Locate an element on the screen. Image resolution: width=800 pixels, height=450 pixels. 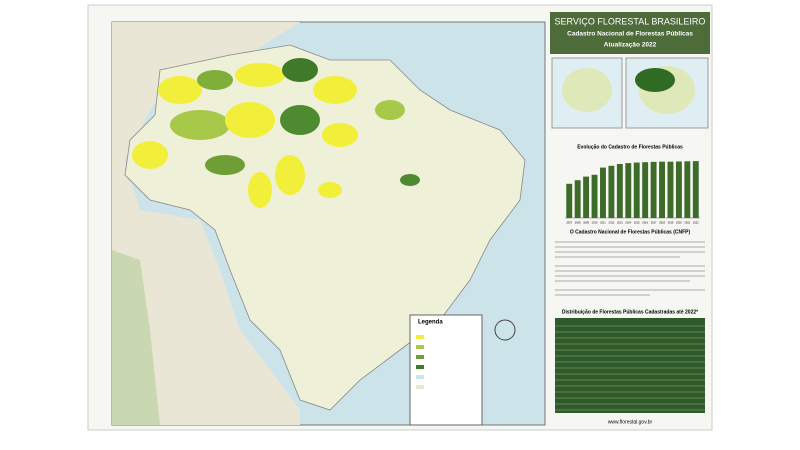
x-tick-label: 2022 is located at coordinates (696, 223).